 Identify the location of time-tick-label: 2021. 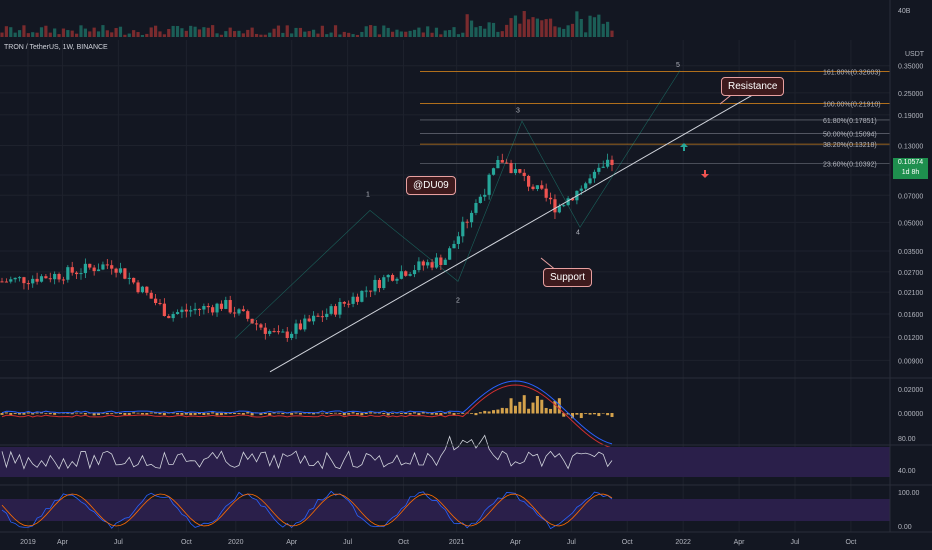
(457, 542).